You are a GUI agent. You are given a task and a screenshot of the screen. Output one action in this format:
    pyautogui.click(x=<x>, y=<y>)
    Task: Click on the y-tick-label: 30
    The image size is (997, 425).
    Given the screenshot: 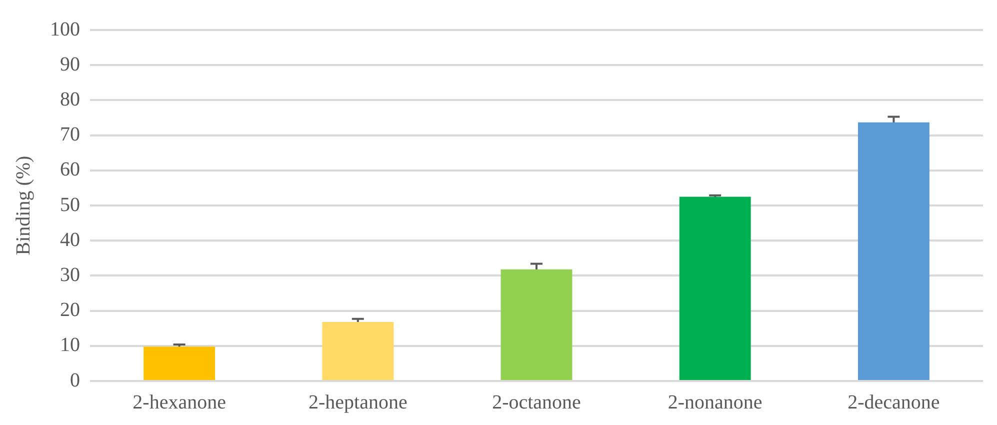 What is the action you would take?
    pyautogui.click(x=70, y=275)
    